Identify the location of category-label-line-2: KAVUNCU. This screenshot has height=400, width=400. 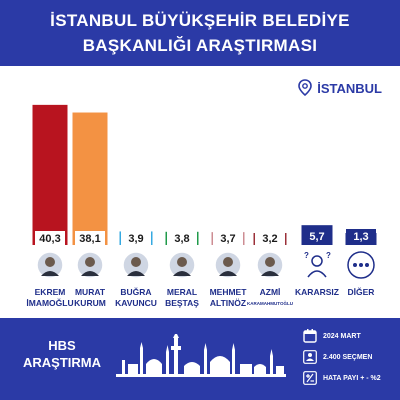
(136, 303).